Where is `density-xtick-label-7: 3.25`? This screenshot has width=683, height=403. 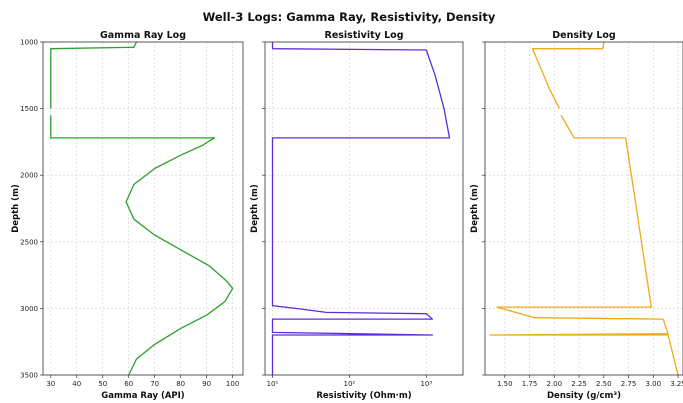 density-xtick-label-7: 3.25 is located at coordinates (676, 384).